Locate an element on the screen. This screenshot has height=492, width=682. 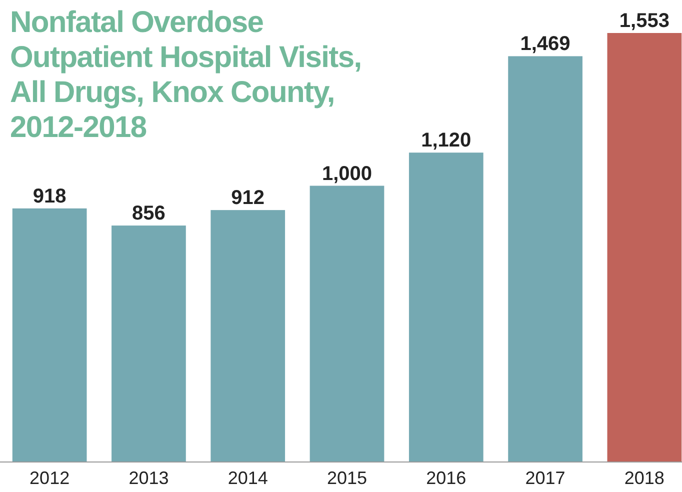
x-tick-label: 2012 is located at coordinates (50, 478).